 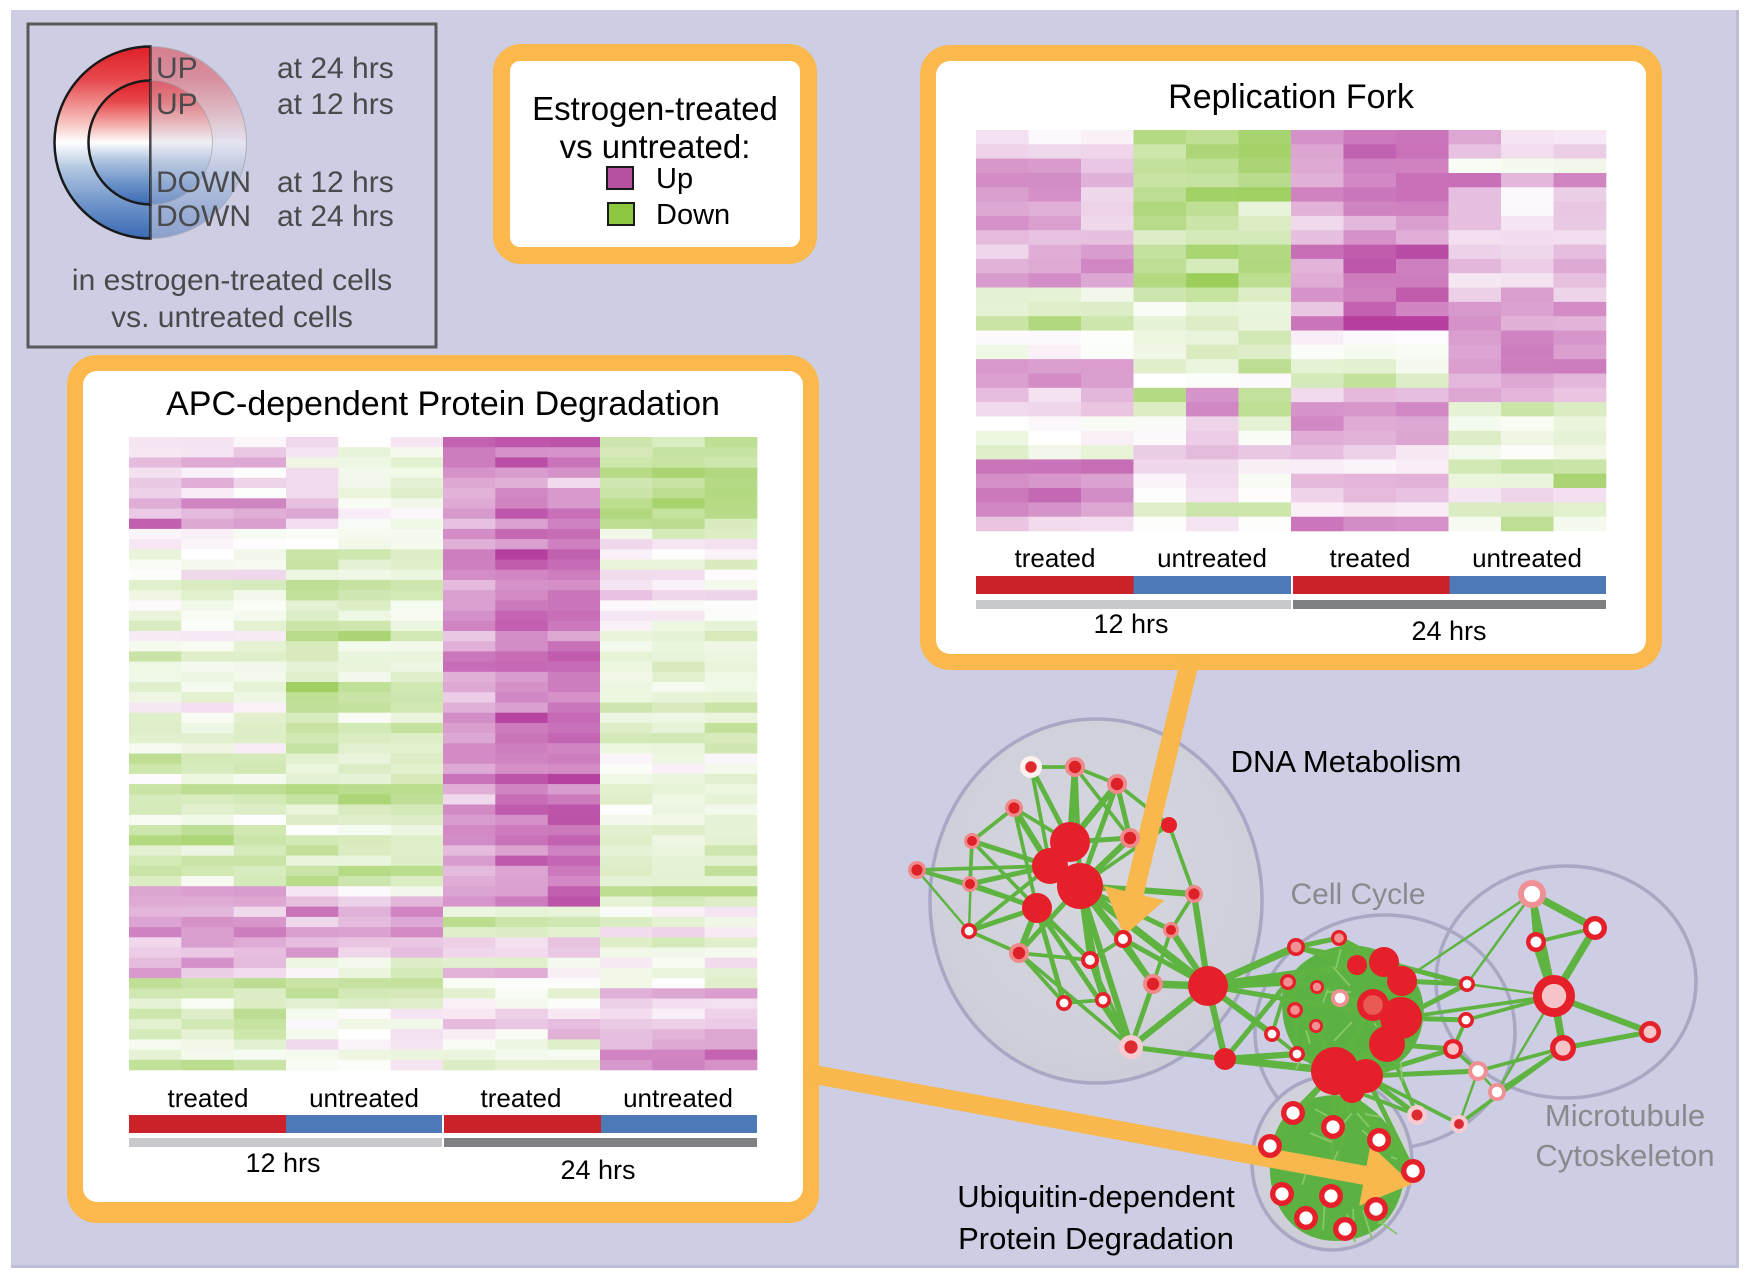 What do you see at coordinates (232, 280) in the screenshot?
I see `svg-text: in estrogen-treated cells` at bounding box center [232, 280].